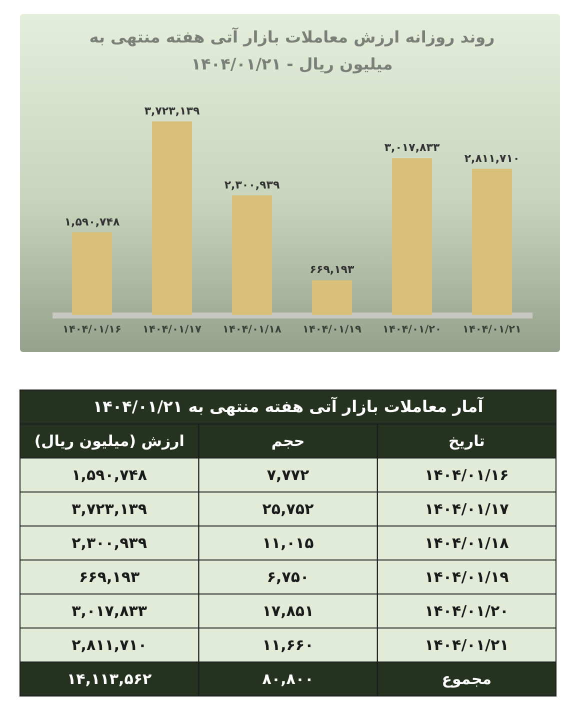 The width and height of the screenshot is (586, 720). What do you see at coordinates (332, 330) in the screenshot?
I see `x-tick-label: ۱۴۰۴/۰۱/۱۹` at bounding box center [332, 330].